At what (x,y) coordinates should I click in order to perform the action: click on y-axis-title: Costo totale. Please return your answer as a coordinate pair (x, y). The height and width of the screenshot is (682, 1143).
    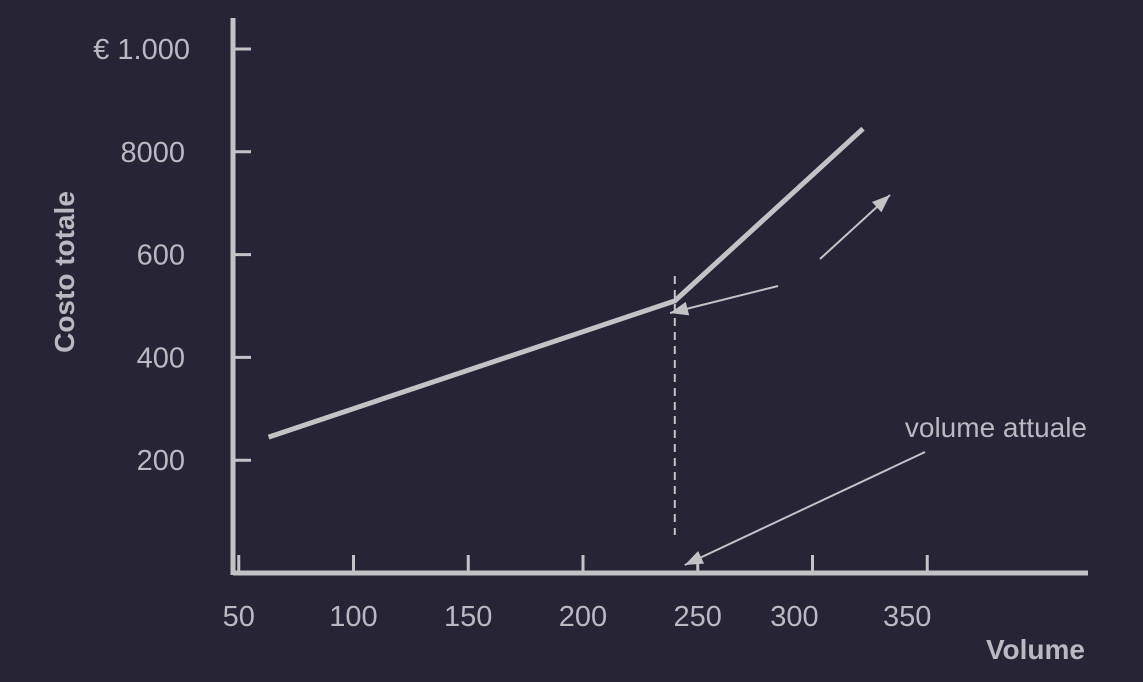
    Looking at the image, I should click on (64, 272).